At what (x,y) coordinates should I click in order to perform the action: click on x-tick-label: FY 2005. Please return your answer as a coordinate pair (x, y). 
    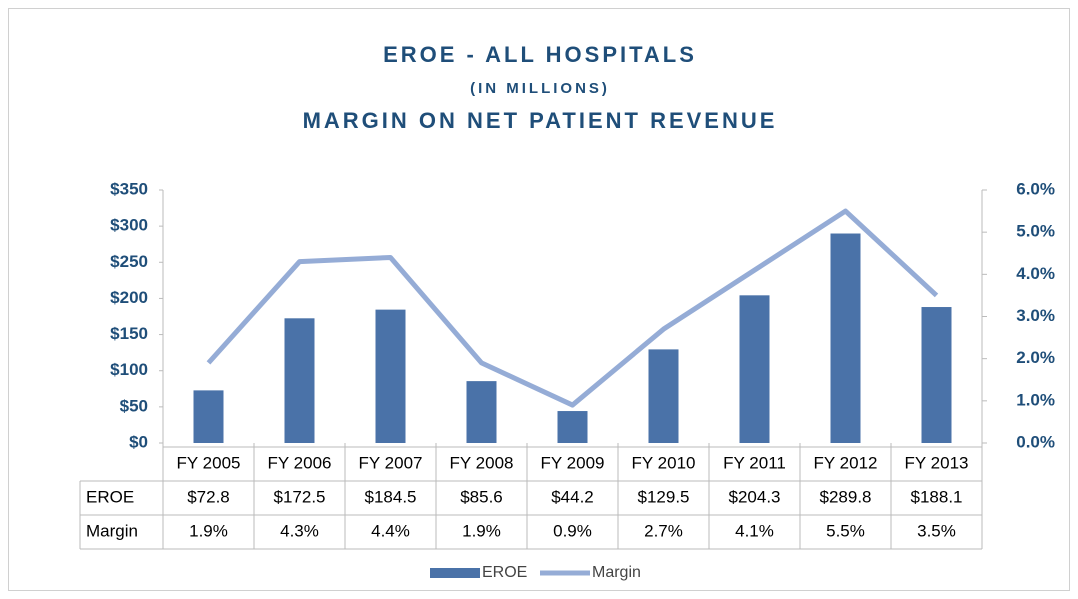
    Looking at the image, I should click on (209, 462).